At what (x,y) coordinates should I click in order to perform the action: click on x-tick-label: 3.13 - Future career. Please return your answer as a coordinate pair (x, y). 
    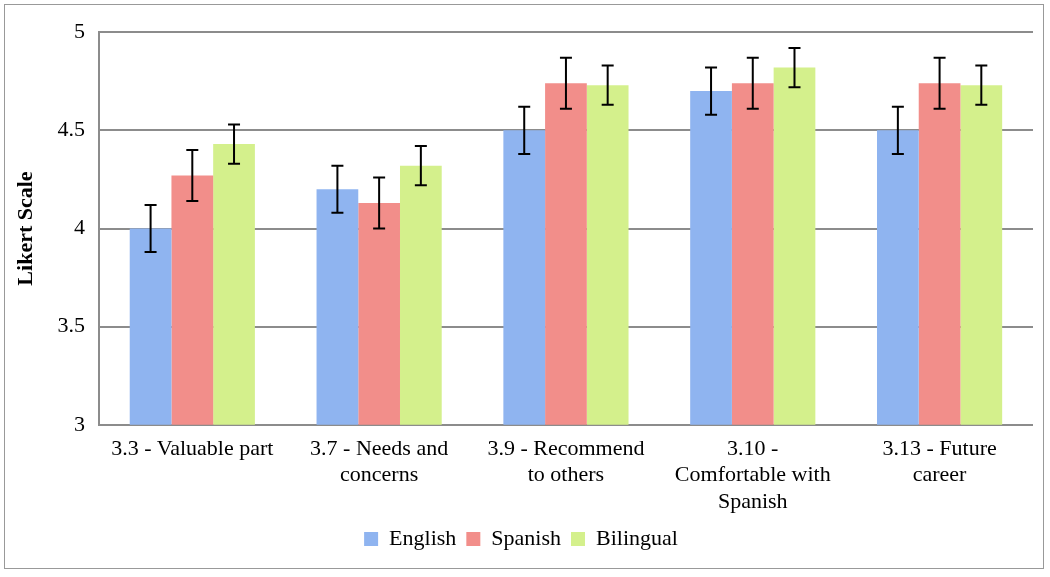
    Looking at the image, I should click on (939, 460).